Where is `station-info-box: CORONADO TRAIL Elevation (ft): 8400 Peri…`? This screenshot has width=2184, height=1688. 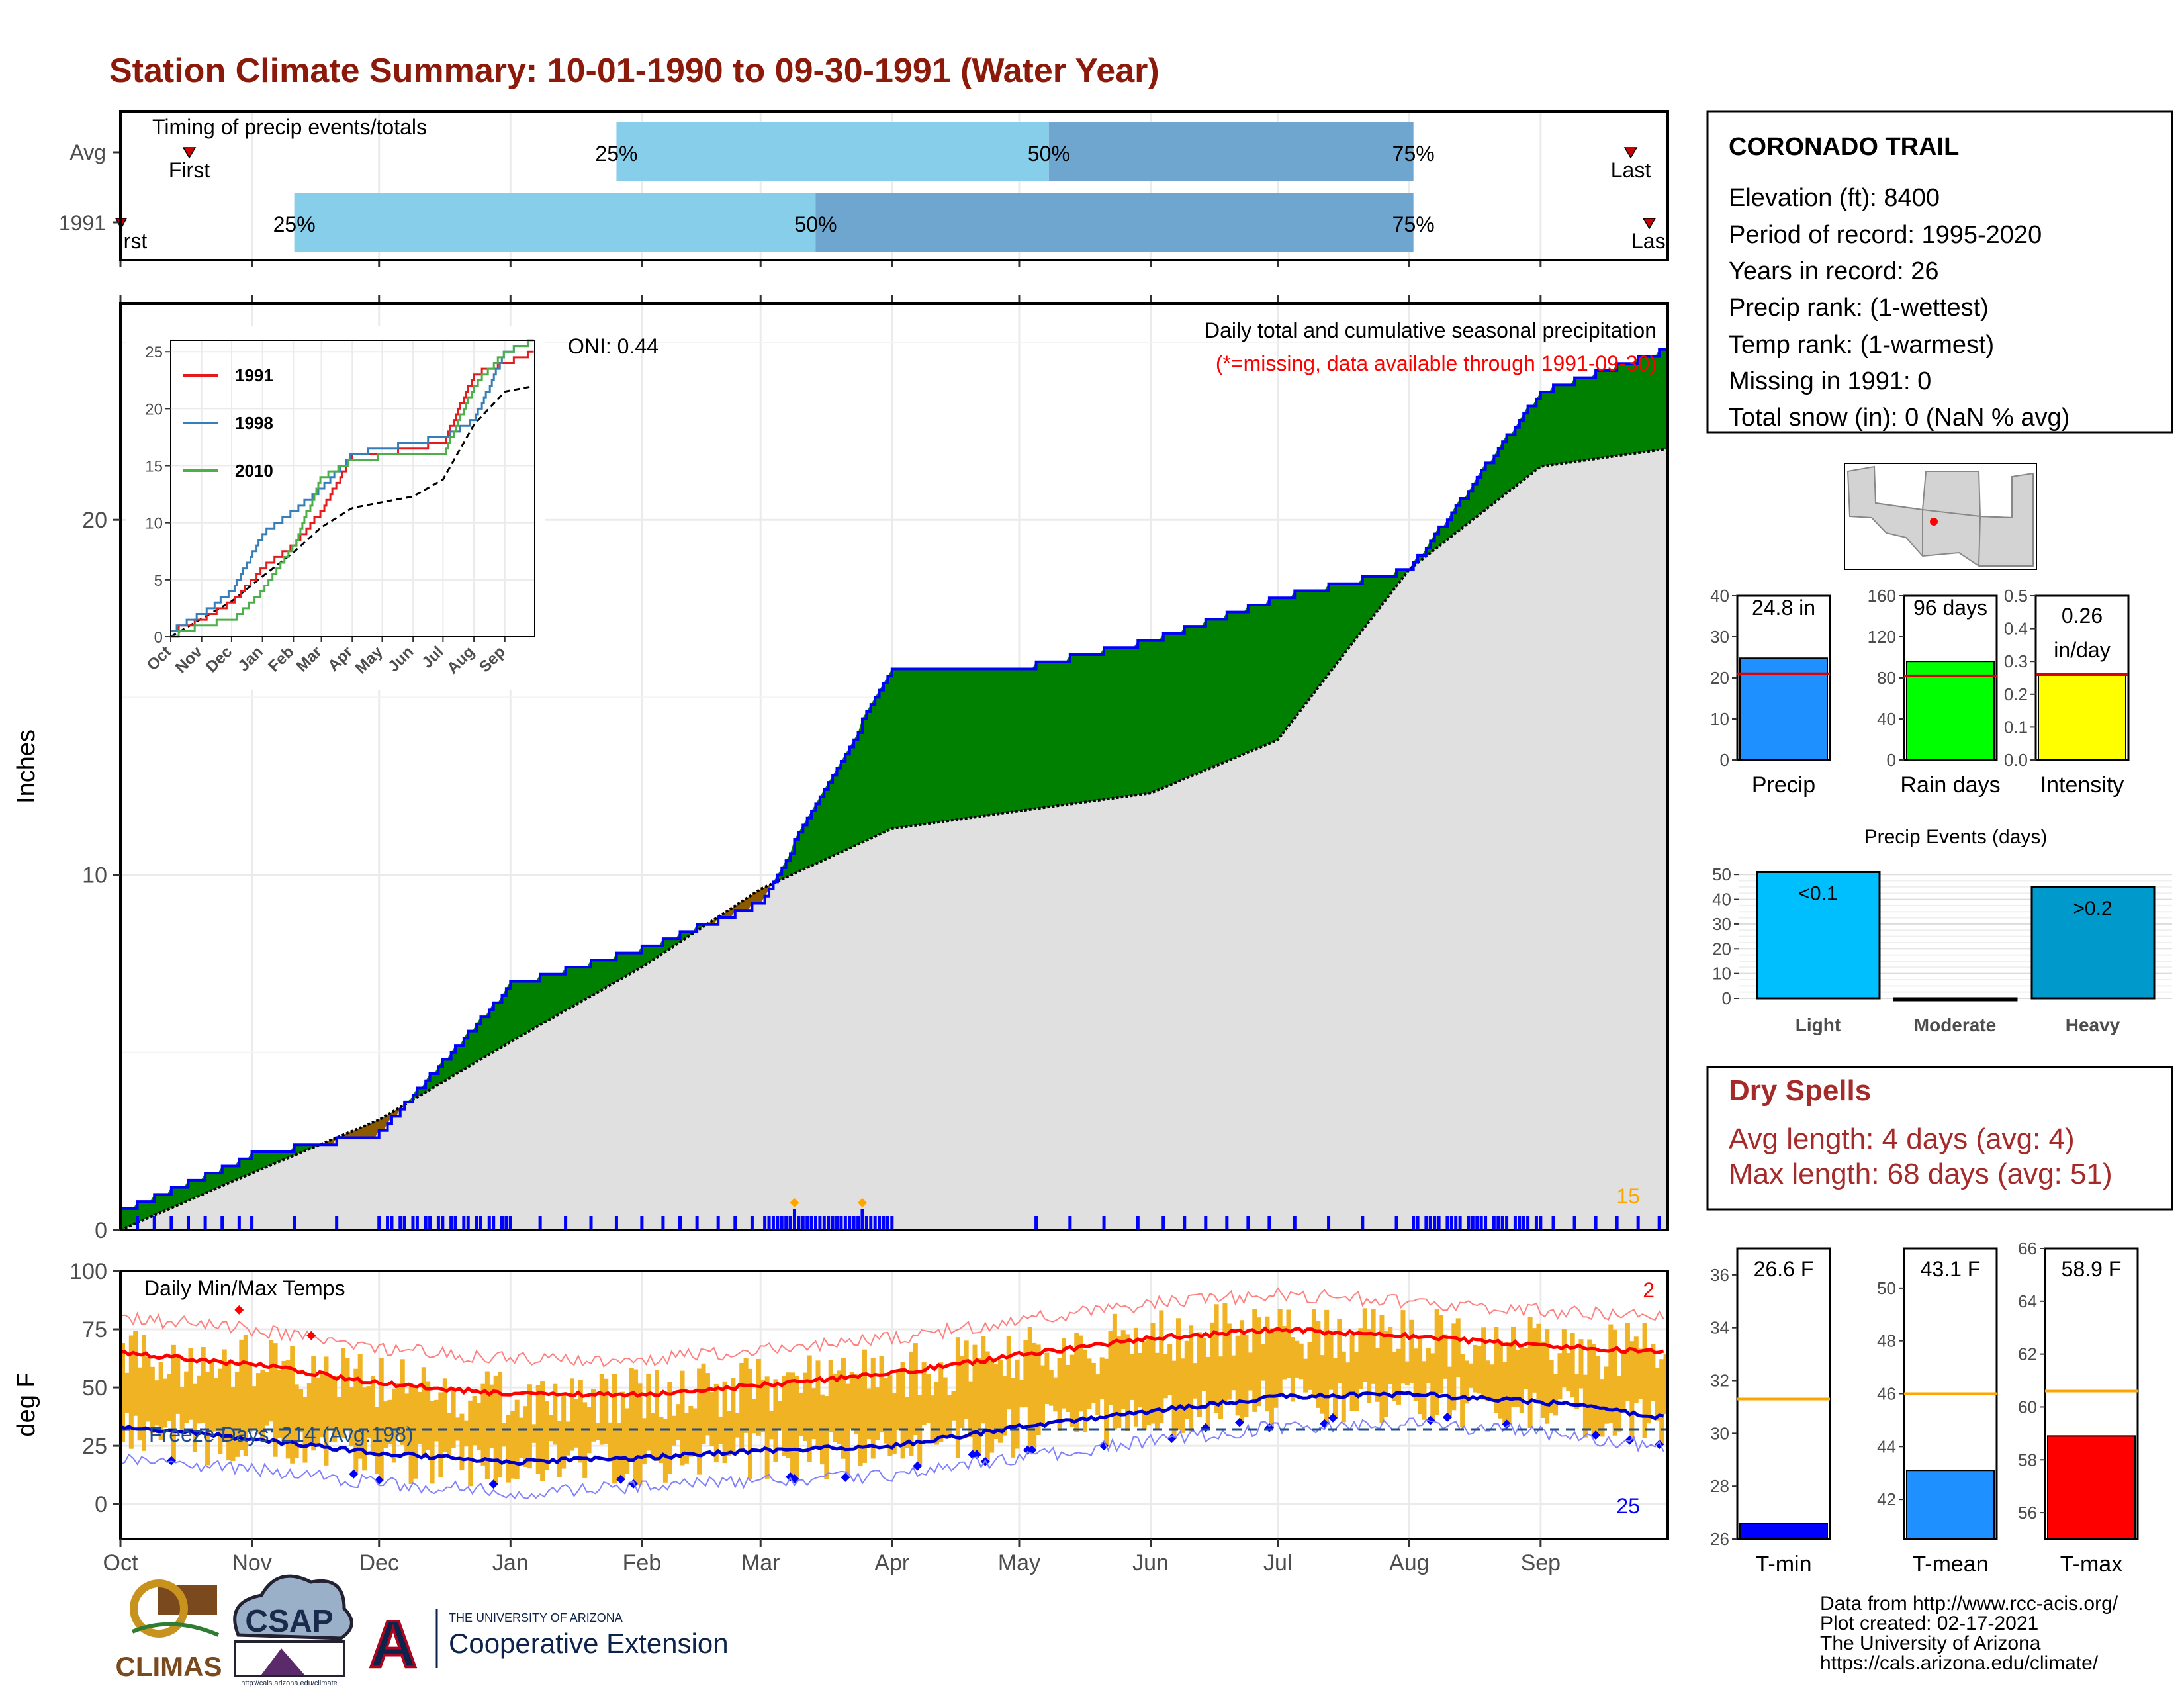
station-info-box: CORONADO TRAIL Elevation (ft): 8400 Peri… is located at coordinates (1940, 272).